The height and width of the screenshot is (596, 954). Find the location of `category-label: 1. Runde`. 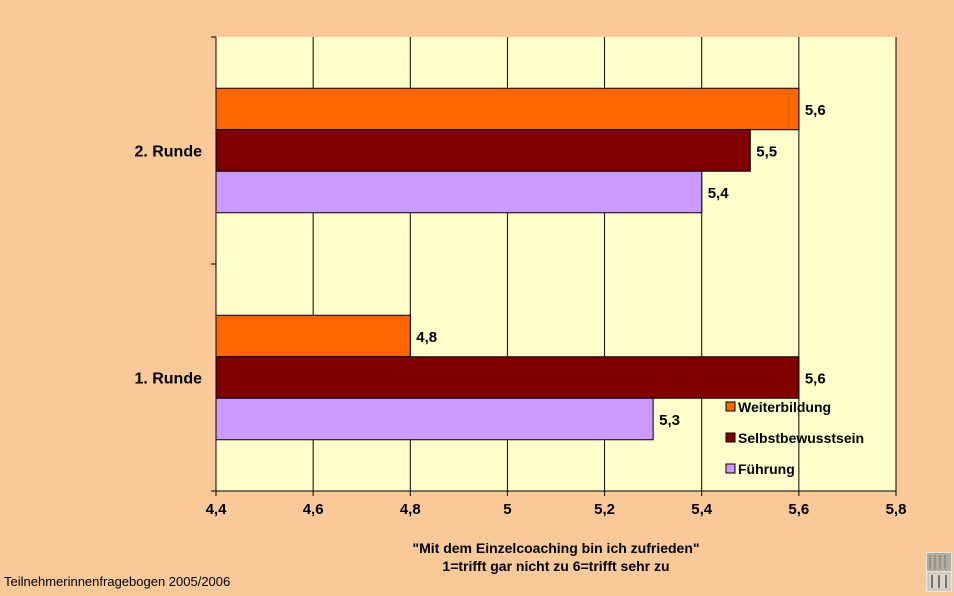

category-label: 1. Runde is located at coordinates (168, 379).